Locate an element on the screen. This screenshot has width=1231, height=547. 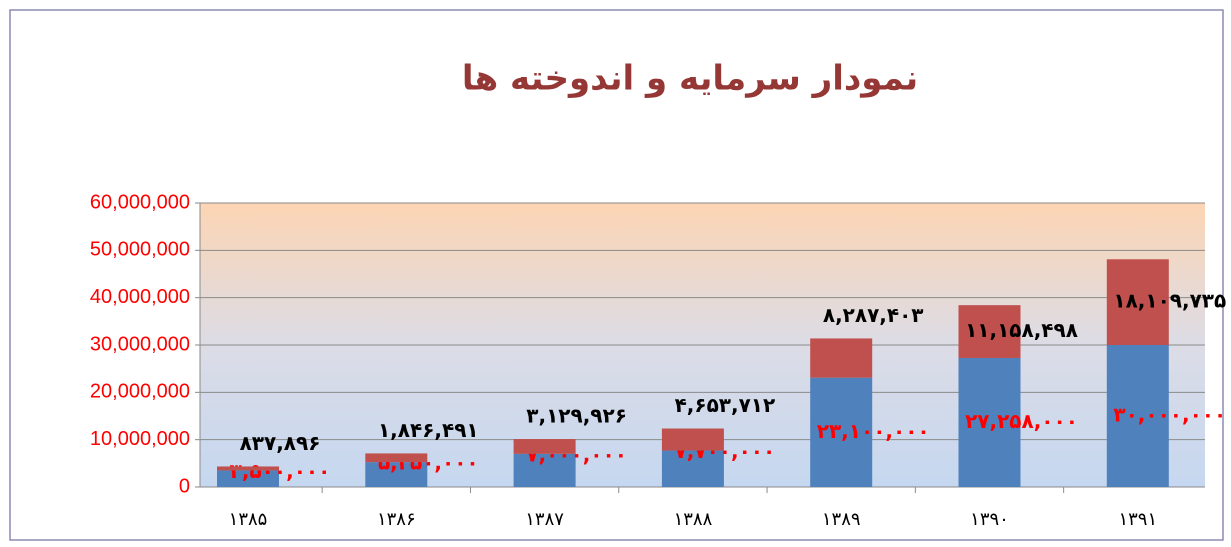
value-label: ۱۸,۱۰۹,۷۳۵ is located at coordinates (1169, 301).